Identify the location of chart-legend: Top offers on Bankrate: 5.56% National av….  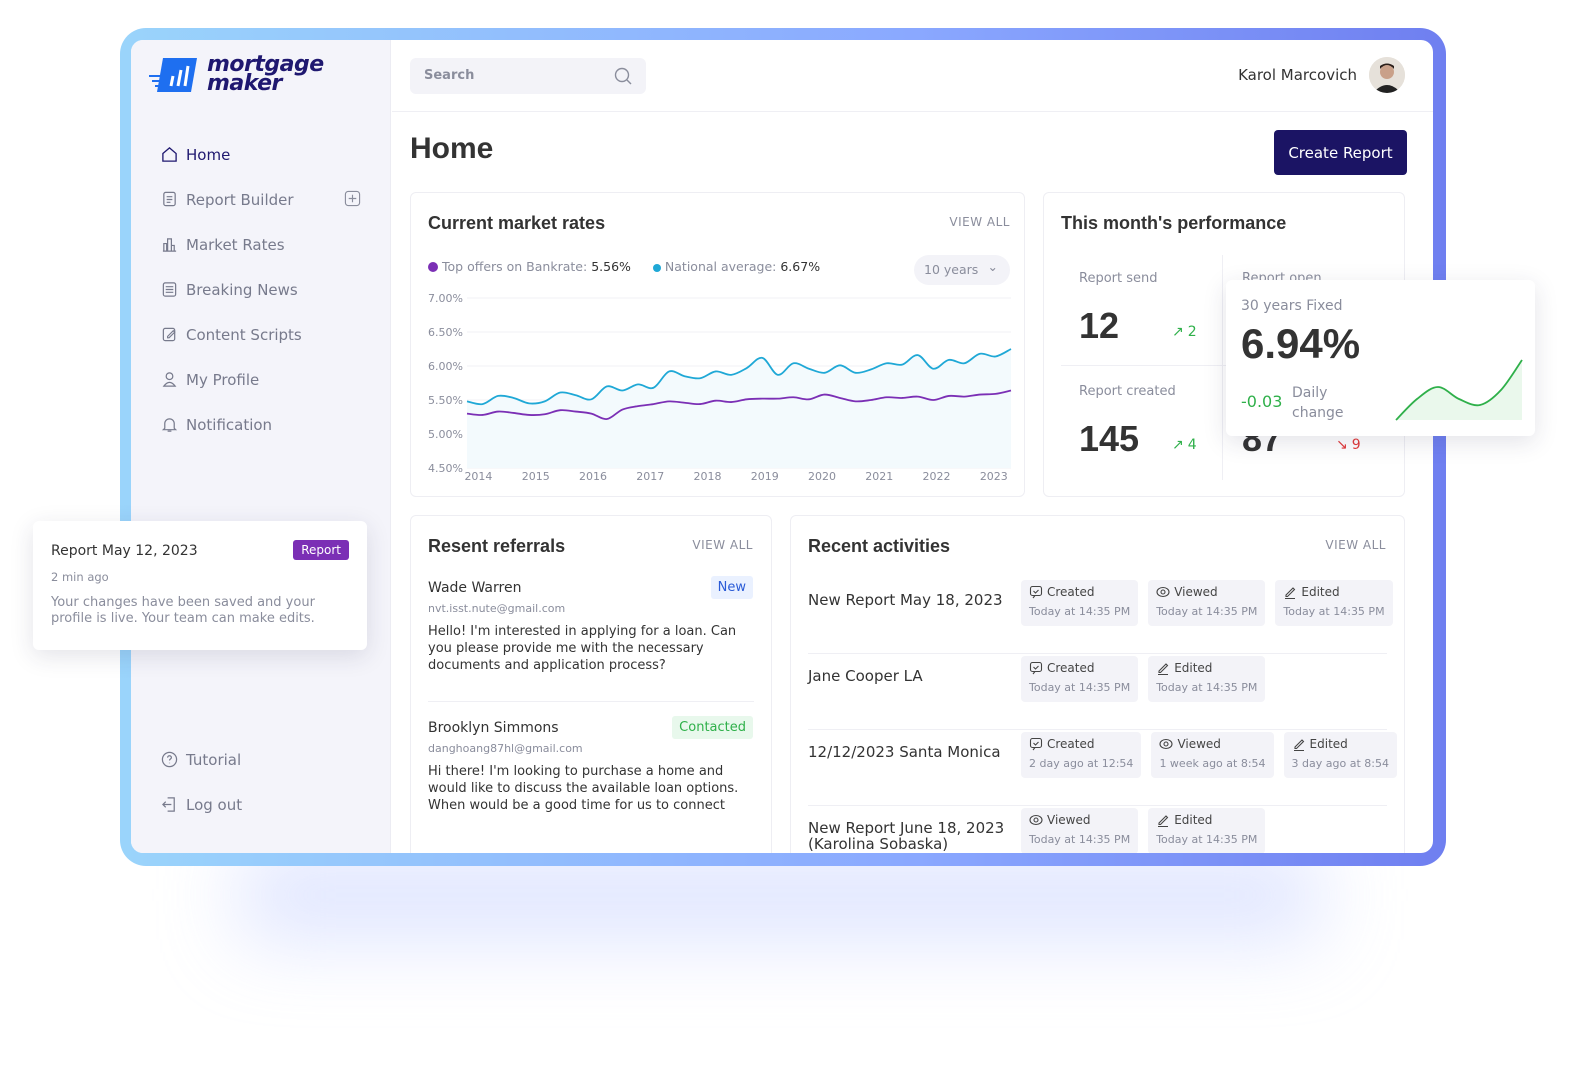
(624, 266).